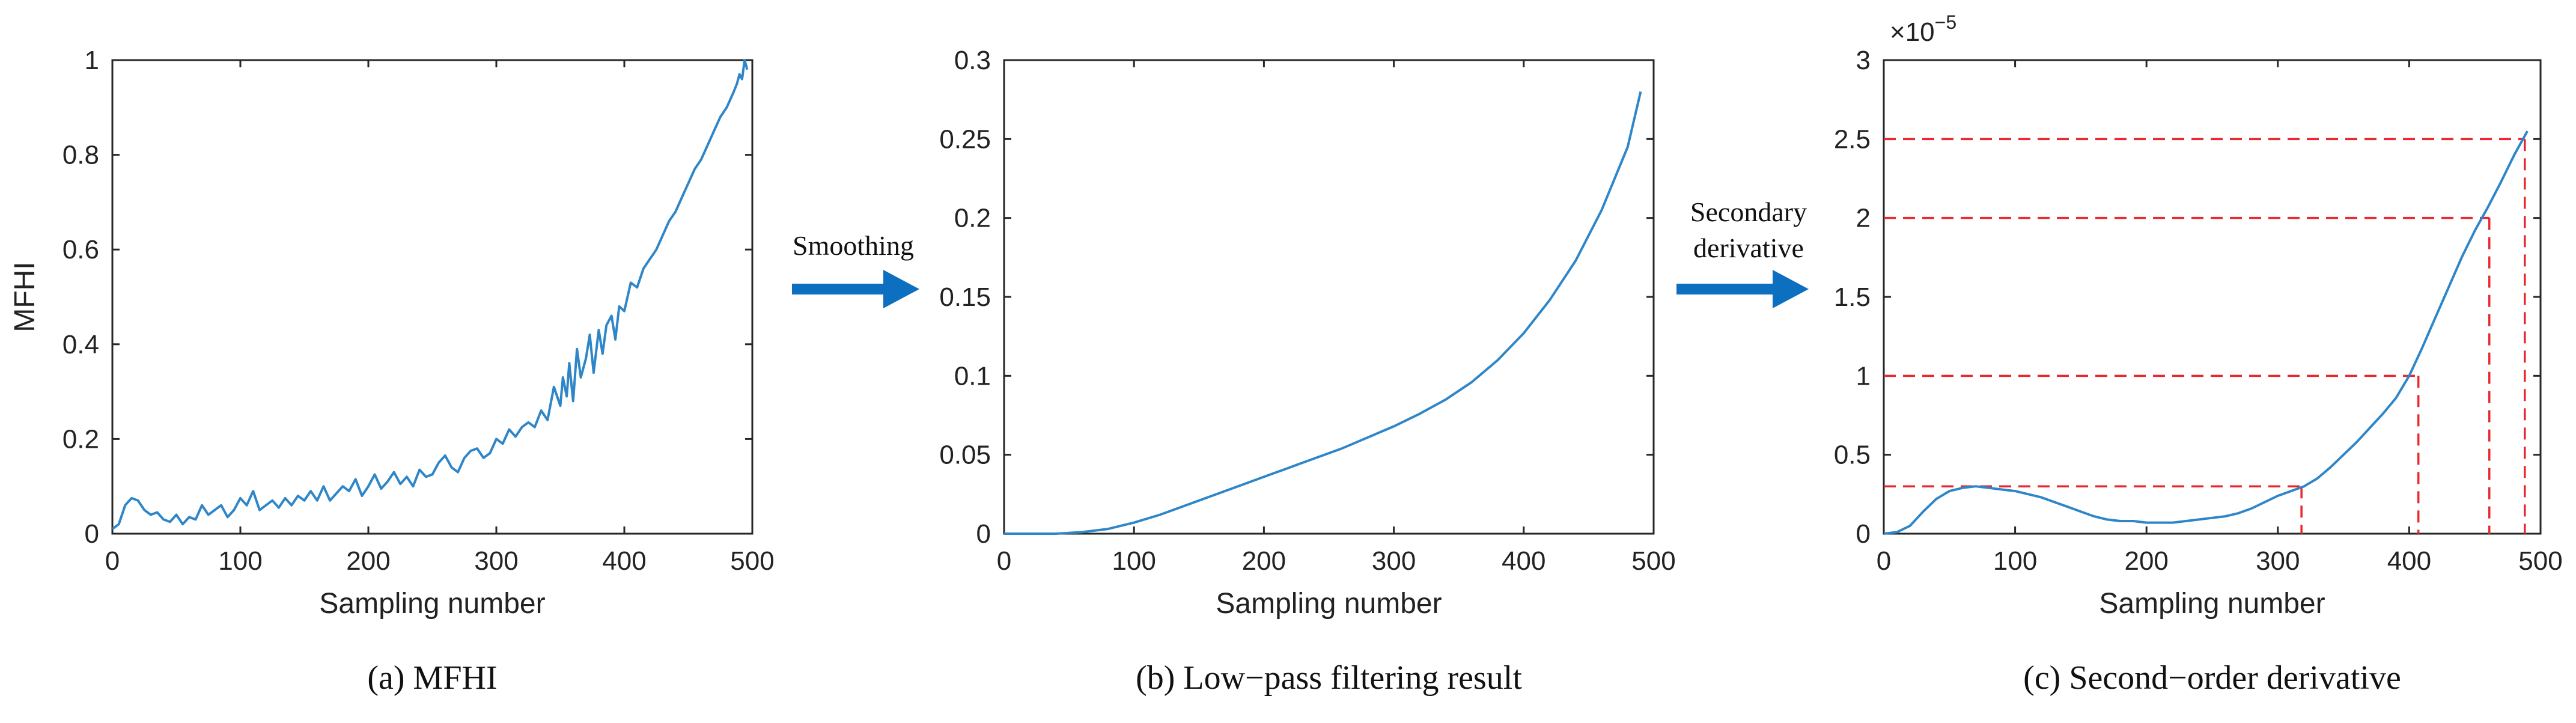 This screenshot has width=2576, height=723. I want to click on arrow-derivative-label-line1: Secondary, so click(1748, 212).